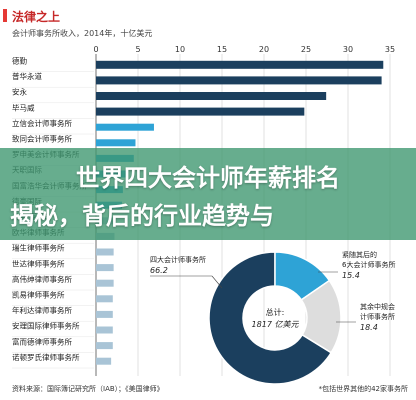 The height and width of the screenshot is (400, 416). What do you see at coordinates (208, 178) in the screenshot?
I see `banner-title-line-1: 世界四大会计师年薪排名` at bounding box center [208, 178].